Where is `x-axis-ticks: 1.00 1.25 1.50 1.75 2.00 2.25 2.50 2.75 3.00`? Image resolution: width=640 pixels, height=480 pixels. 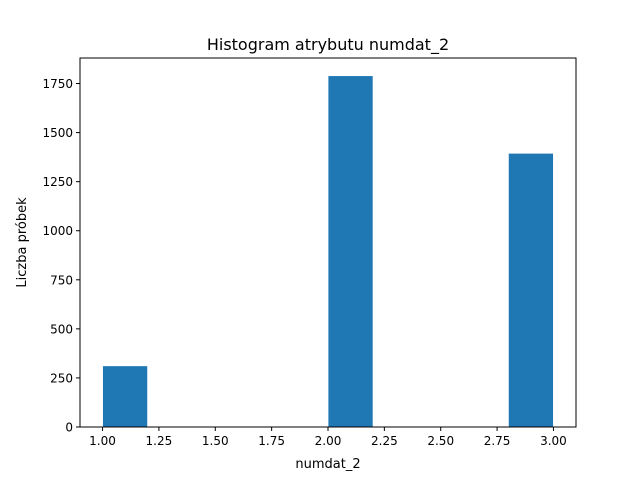
x-axis-ticks: 1.00 1.25 1.50 1.75 2.00 2.25 2.50 2.75 3.00 is located at coordinates (328, 437).